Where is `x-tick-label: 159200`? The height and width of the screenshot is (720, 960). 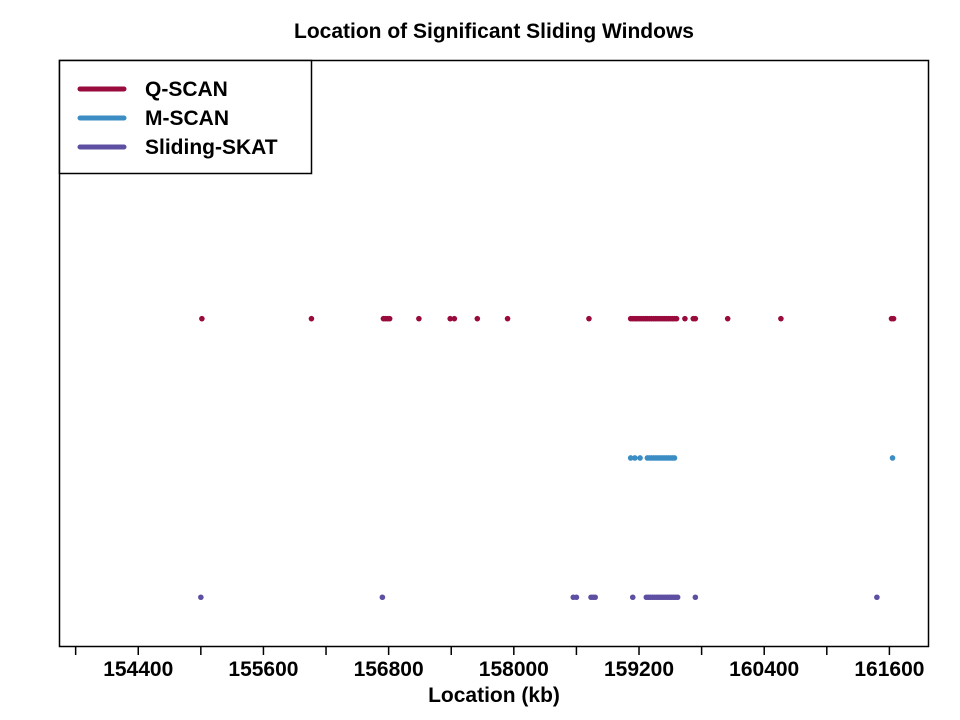 x-tick-label: 159200 is located at coordinates (639, 669).